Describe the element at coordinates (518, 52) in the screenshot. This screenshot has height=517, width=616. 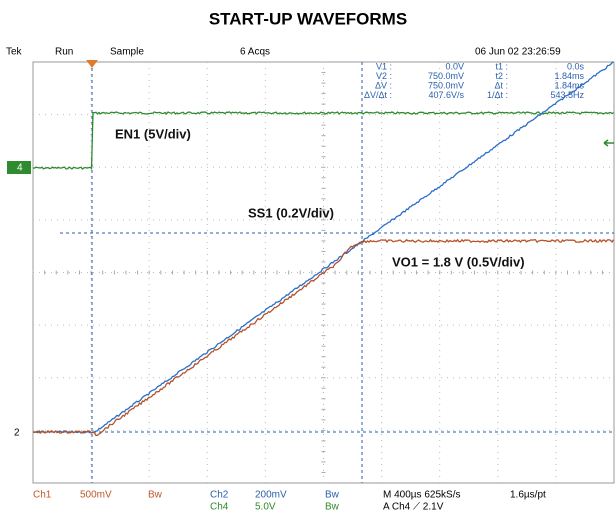
I see `status-datetime: 06 Jun 02 23:26:59` at that location.